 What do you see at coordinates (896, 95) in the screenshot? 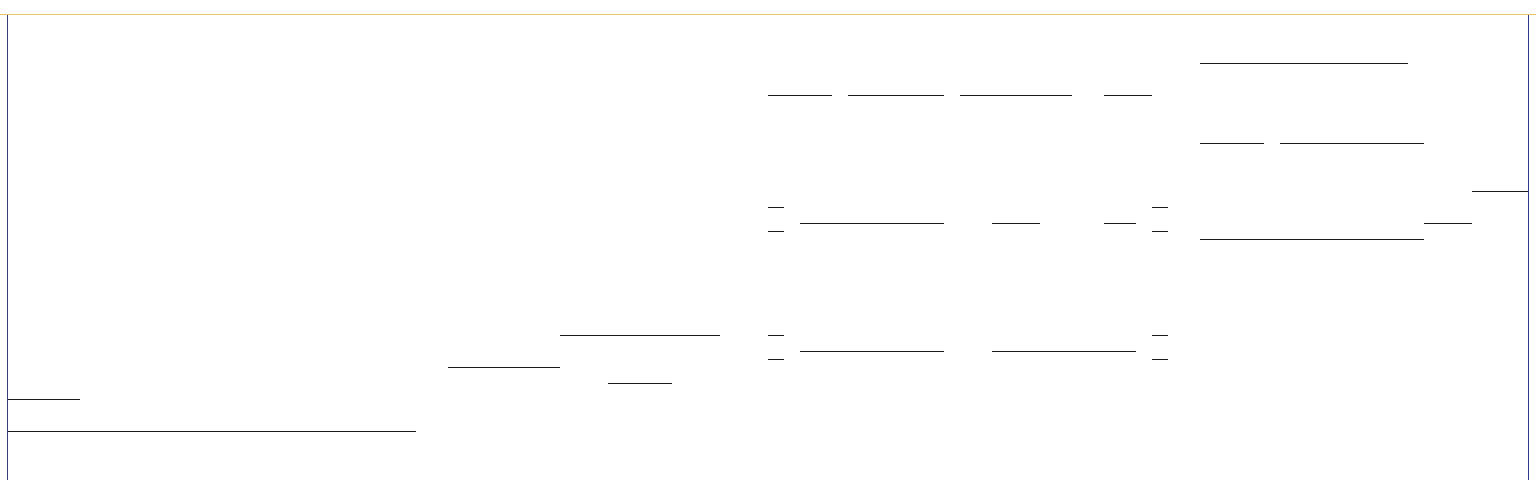
I see `rule-col3-r1-b` at bounding box center [896, 95].